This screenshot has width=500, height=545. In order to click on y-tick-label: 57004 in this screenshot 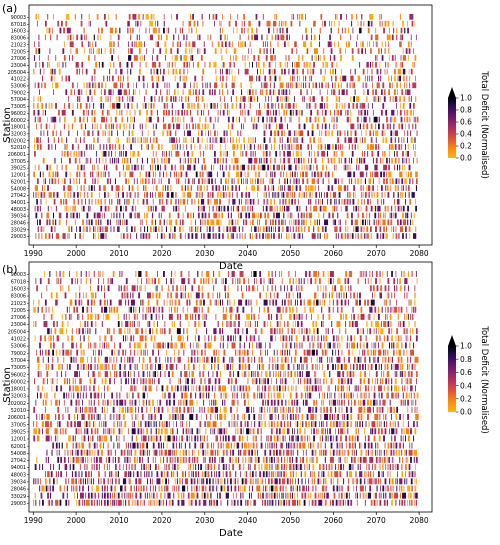, I will do `click(18, 100)`.